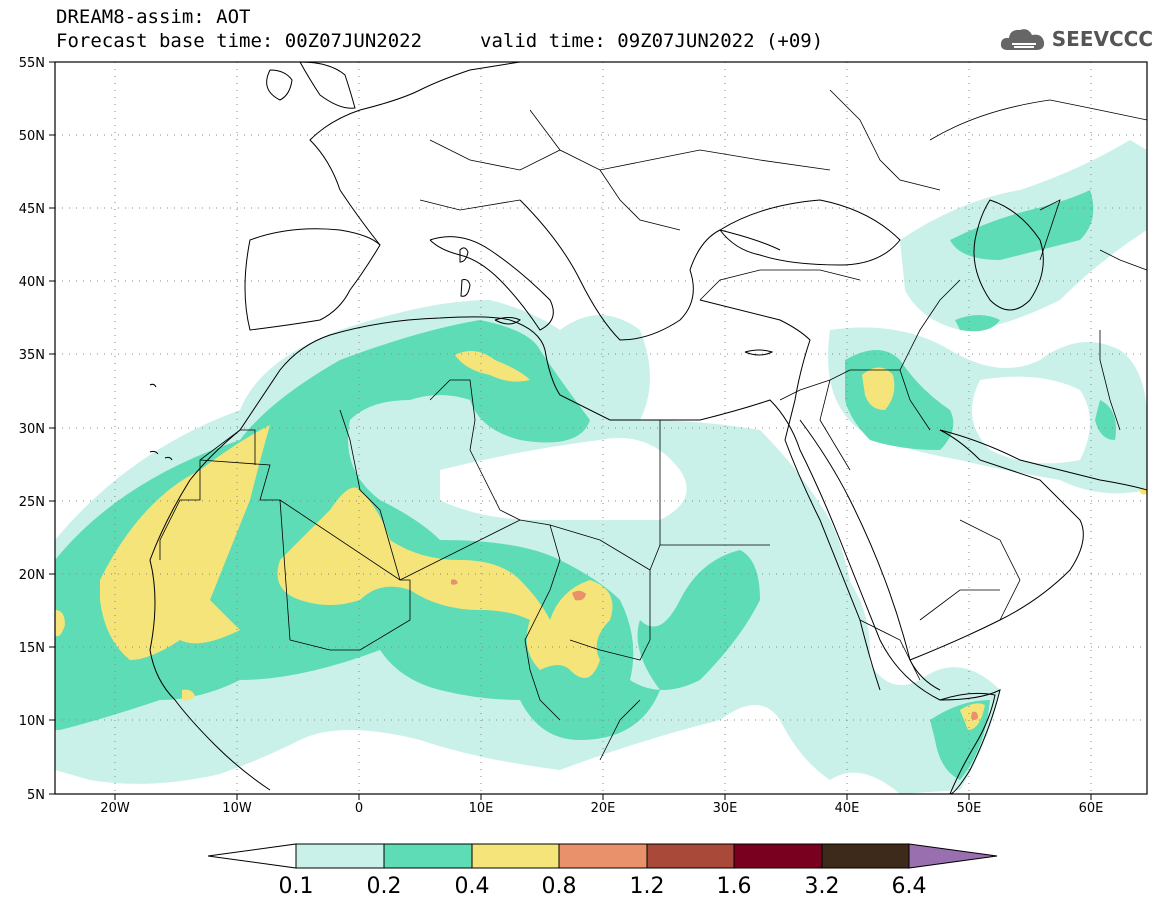 Image resolution: width=1165 pixels, height=905 pixels. Describe the element at coordinates (32, 63) in the screenshot. I see `lat-label: 55N` at that location.